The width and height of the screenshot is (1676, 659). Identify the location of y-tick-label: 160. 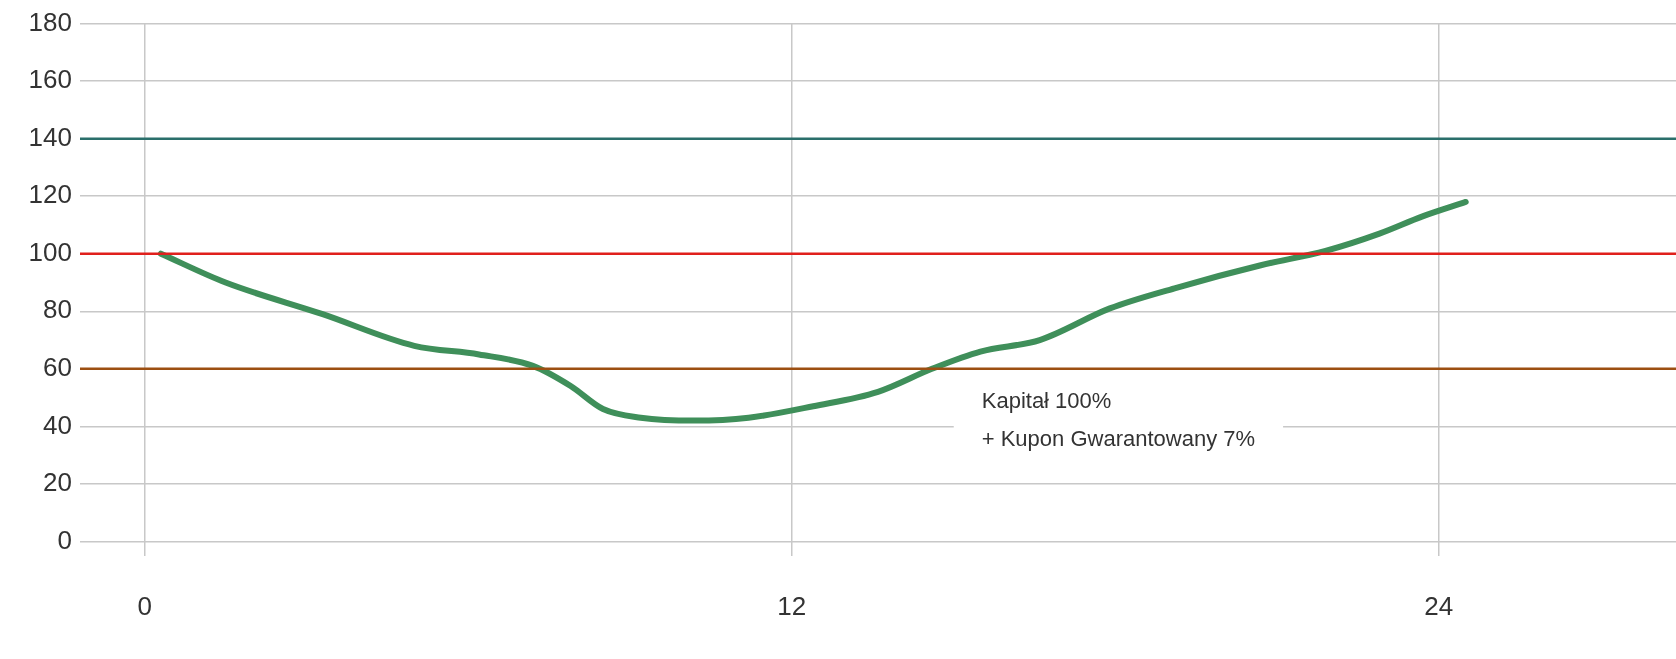
(50, 79).